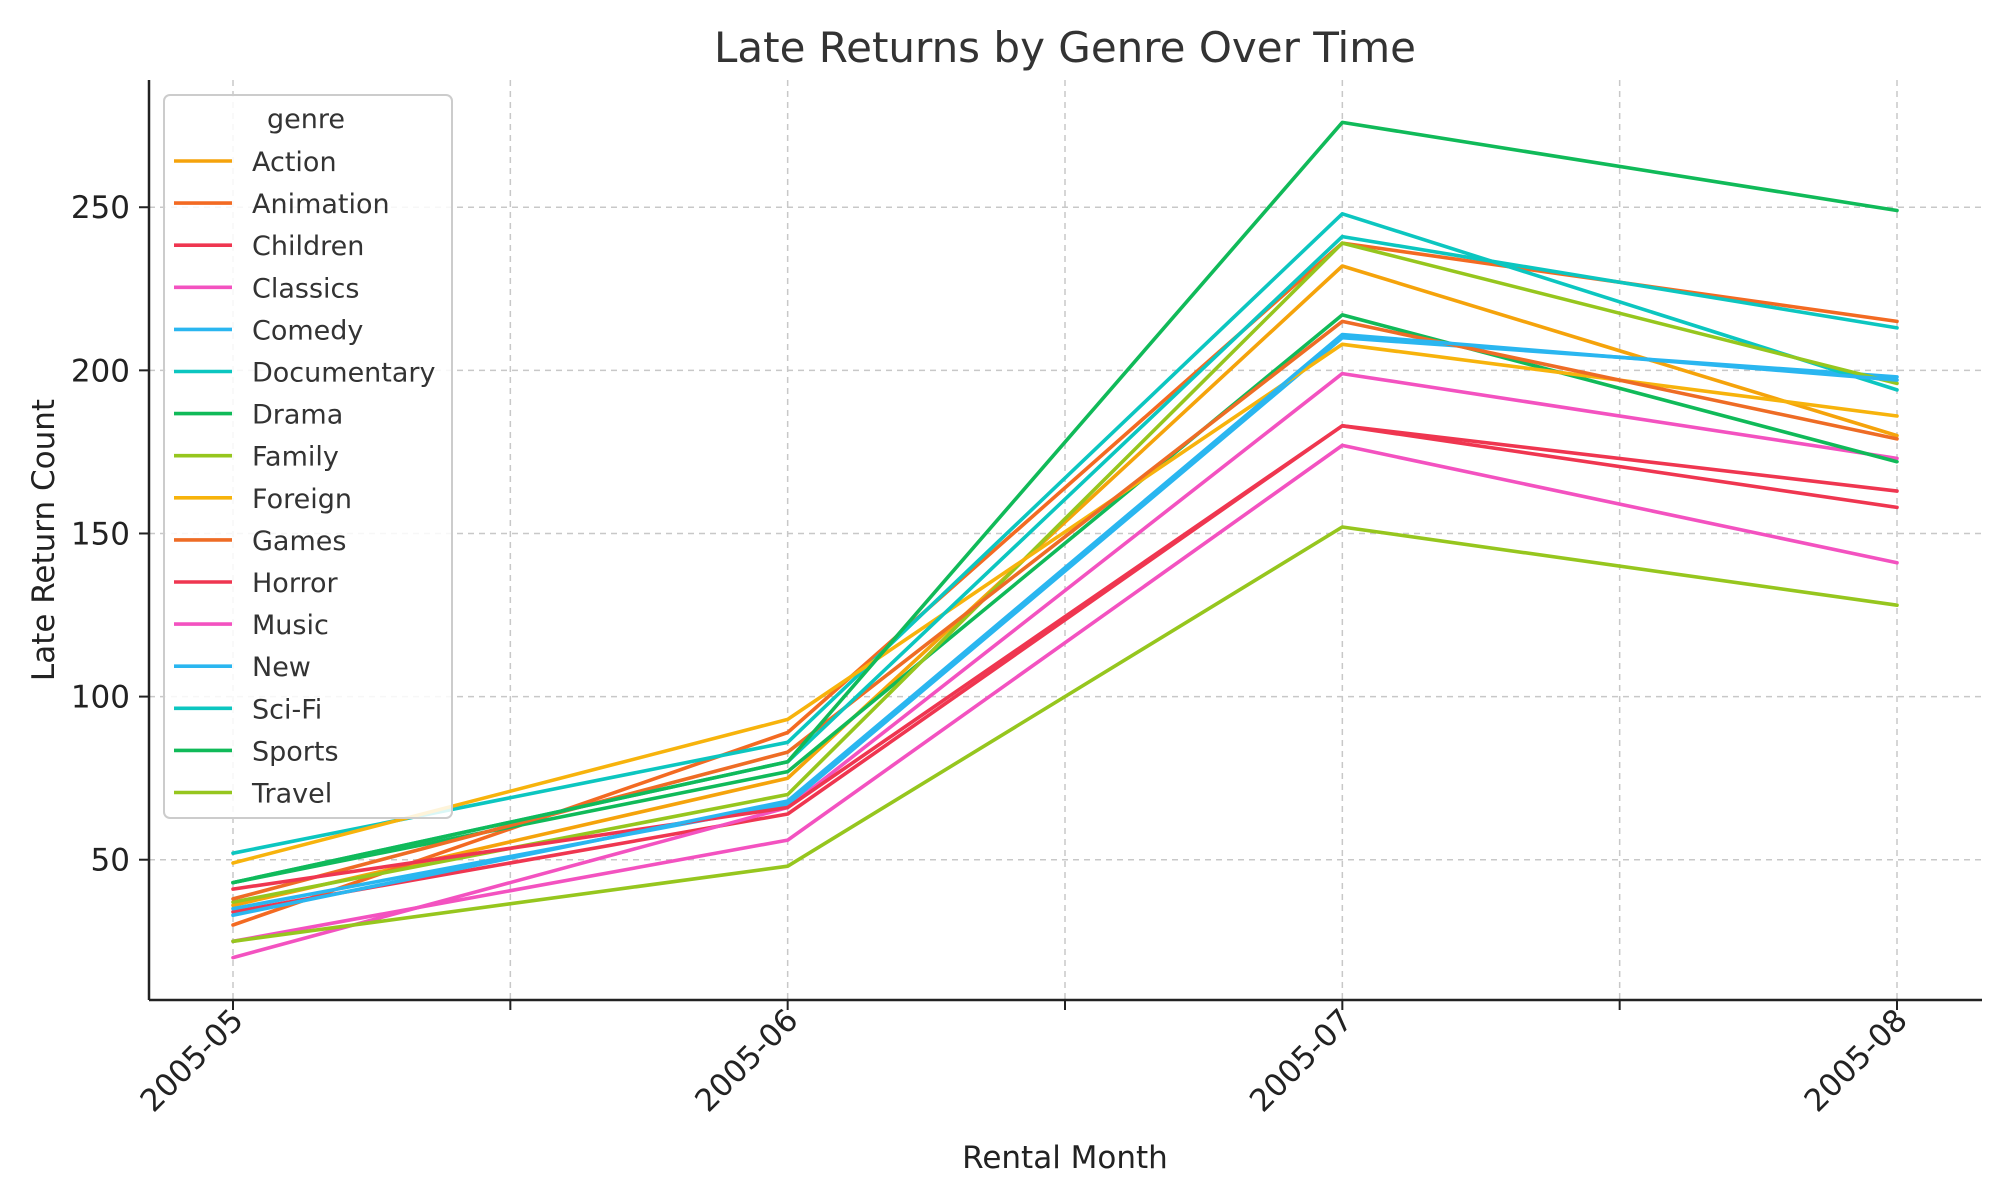 Image resolution: width=2000 pixels, height=1200 pixels. Describe the element at coordinates (110, 861) in the screenshot. I see `y-tick-label: 50` at that location.